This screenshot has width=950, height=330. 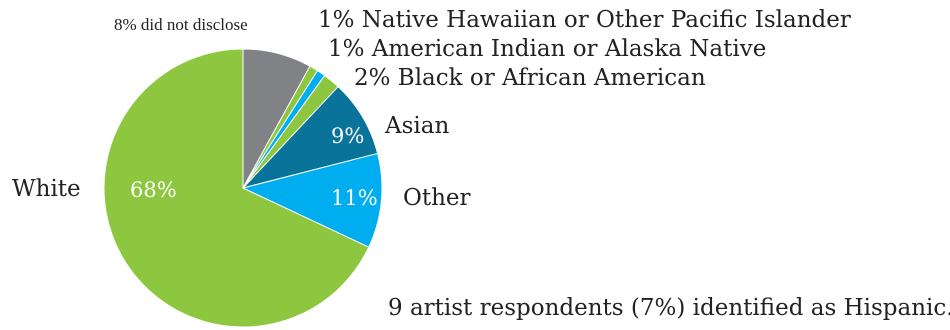 I want to click on slice-label-other: Other, so click(x=437, y=198).